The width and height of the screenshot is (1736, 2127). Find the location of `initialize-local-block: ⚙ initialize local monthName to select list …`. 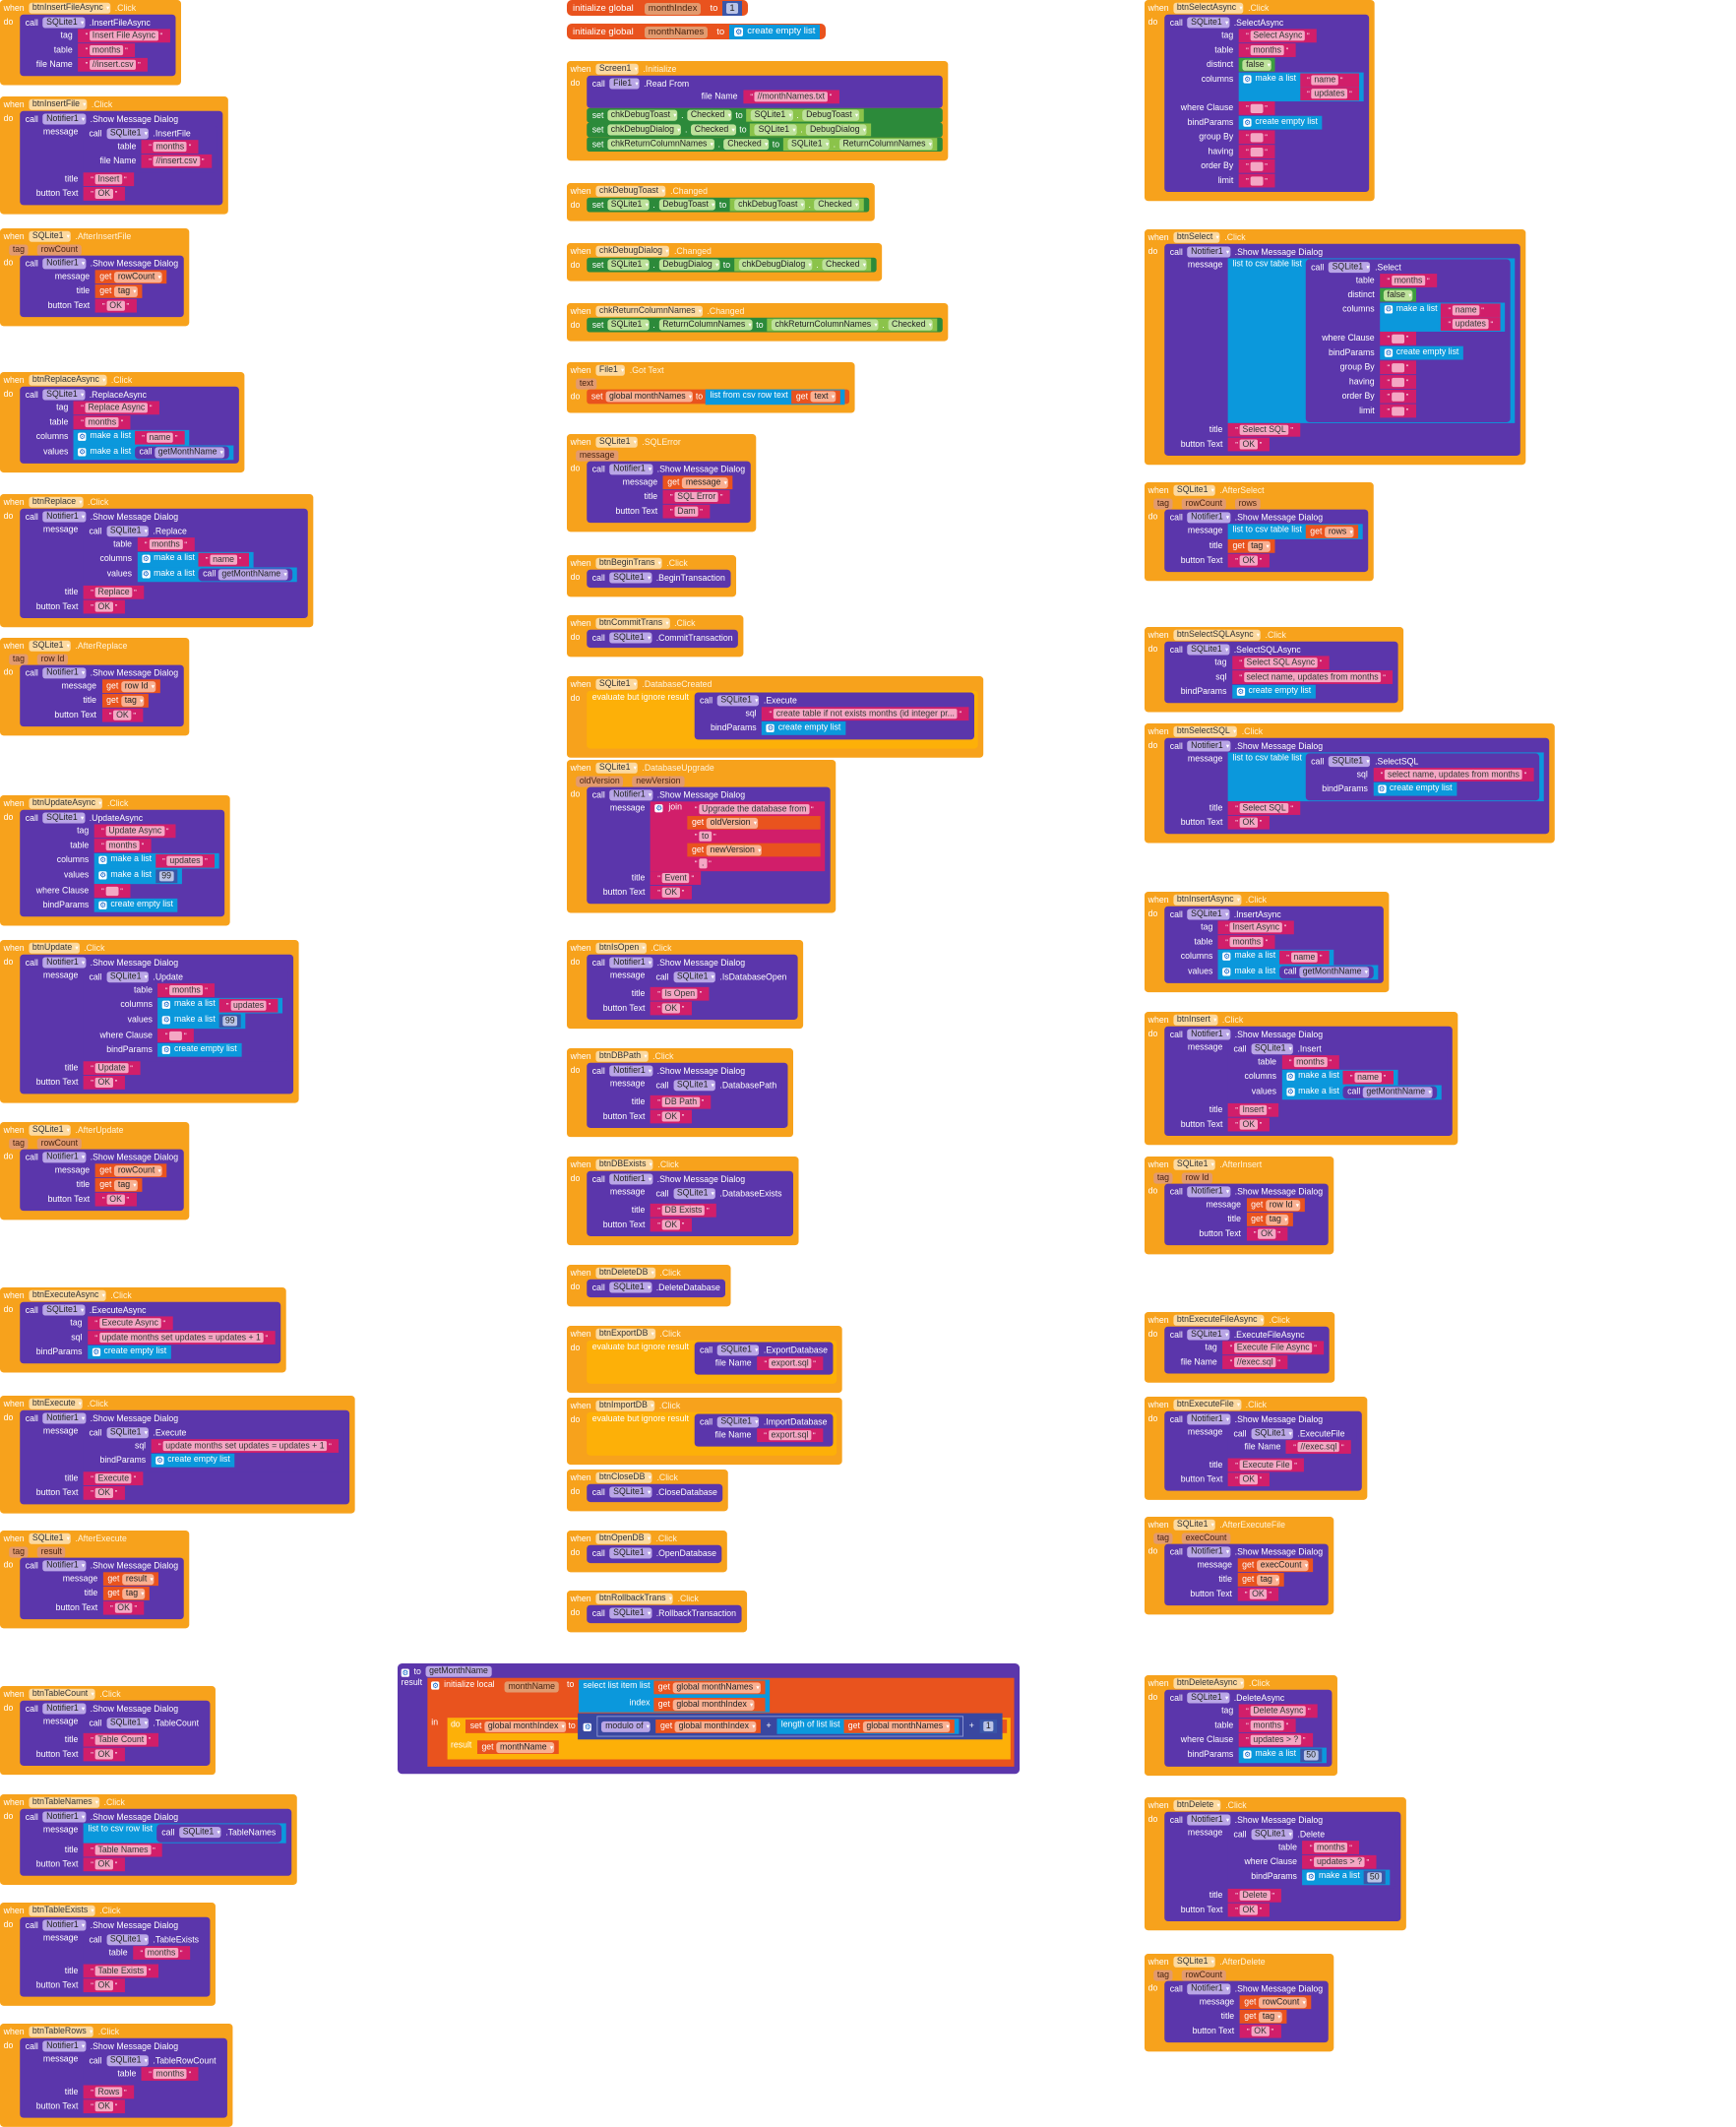

initialize-local-block: ⚙ initialize local monthName to select list … is located at coordinates (721, 1722).